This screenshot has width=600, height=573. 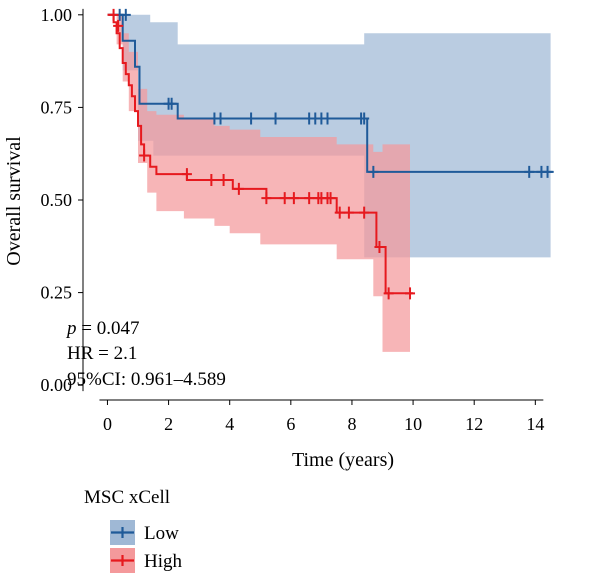 What do you see at coordinates (323, 417) in the screenshot?
I see `x-ticks: 0 2 4 6 8 10 12 14` at bounding box center [323, 417].